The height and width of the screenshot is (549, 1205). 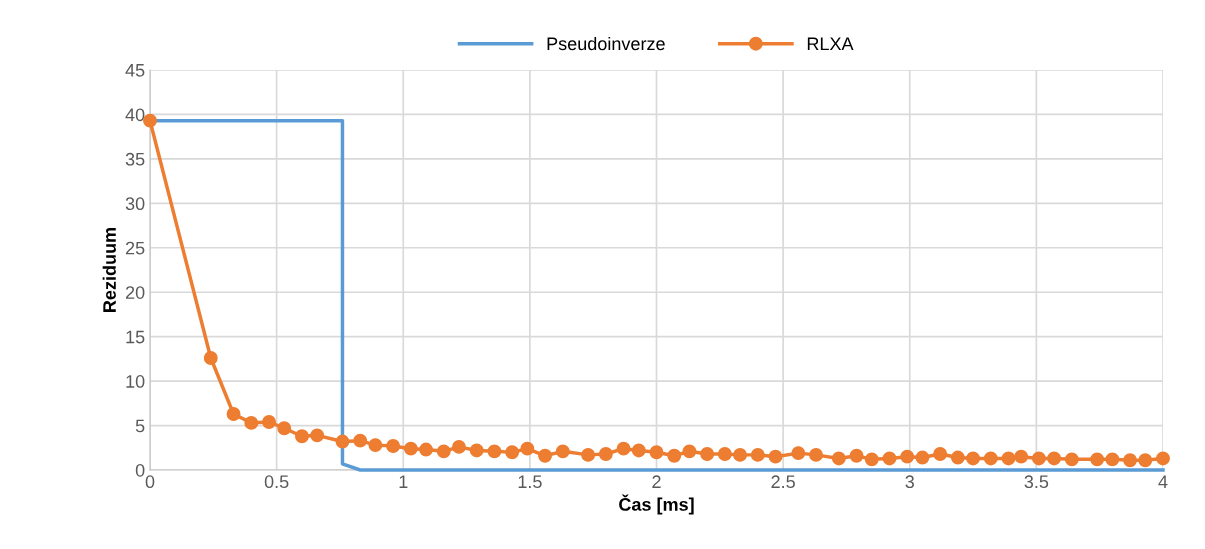 I want to click on legend-label: Pseudoinverze, so click(x=606, y=43).